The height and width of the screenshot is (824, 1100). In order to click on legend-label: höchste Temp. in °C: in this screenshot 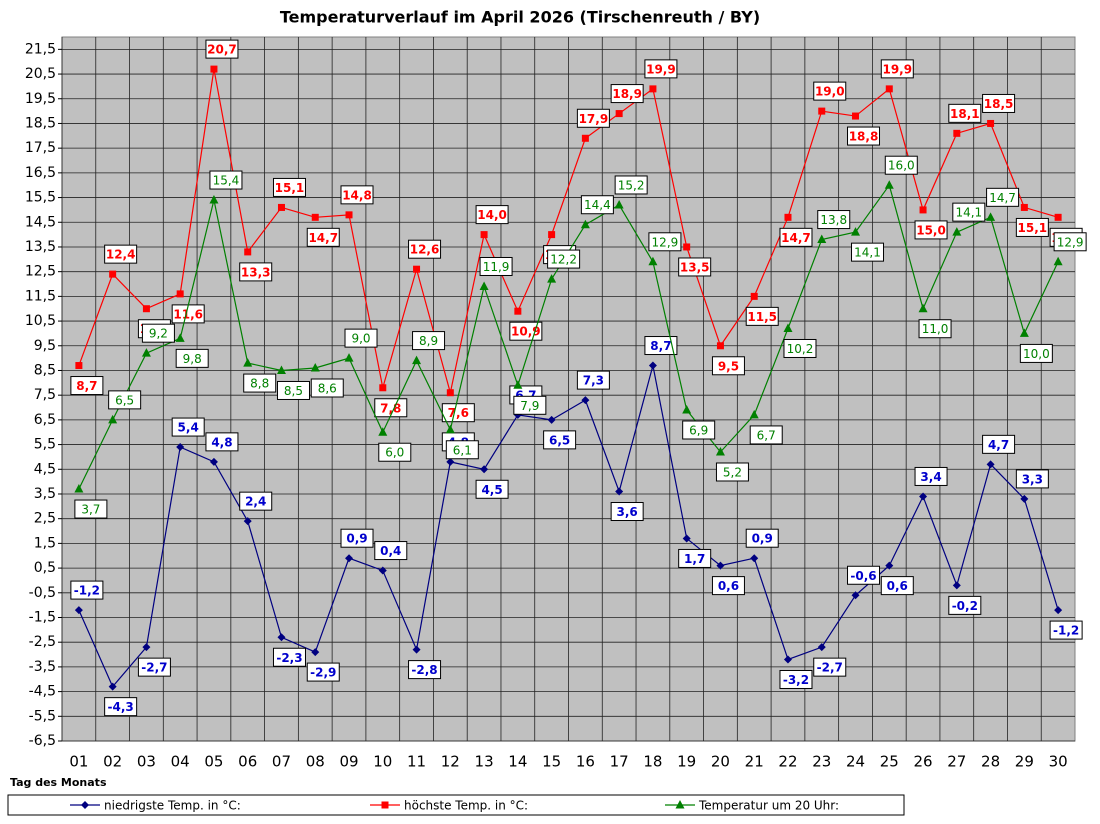, I will do `click(466, 806)`.